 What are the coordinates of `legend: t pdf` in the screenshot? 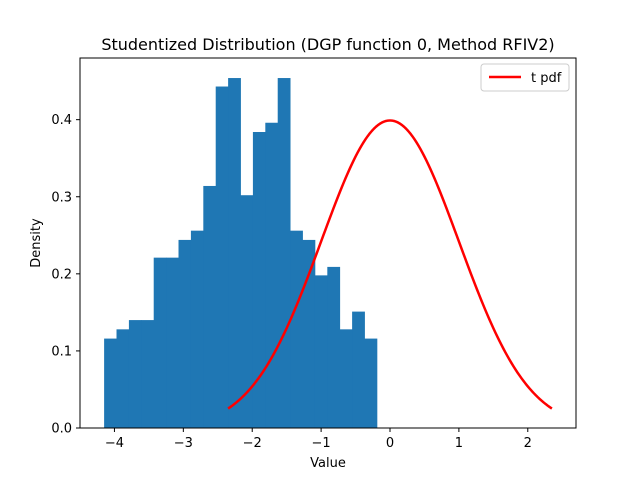 It's located at (525, 77).